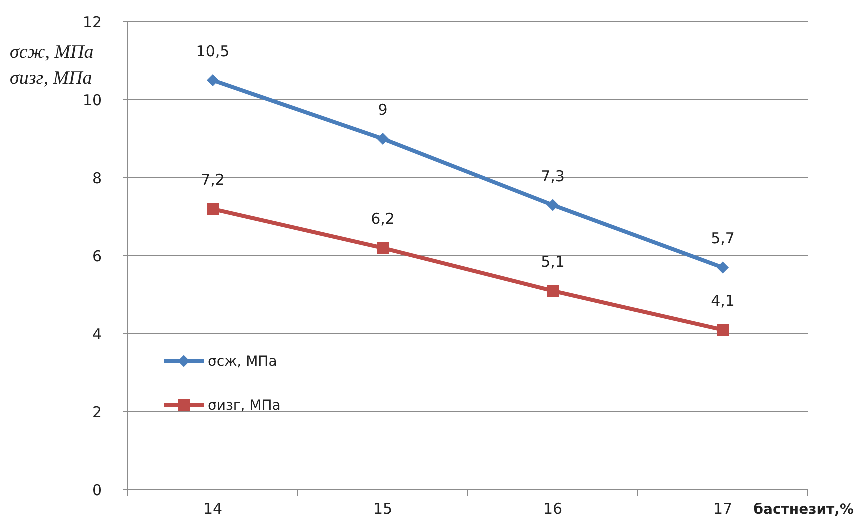 This screenshot has height=531, width=866. What do you see at coordinates (723, 239) in the screenshot?
I see `data-label: 5,7` at bounding box center [723, 239].